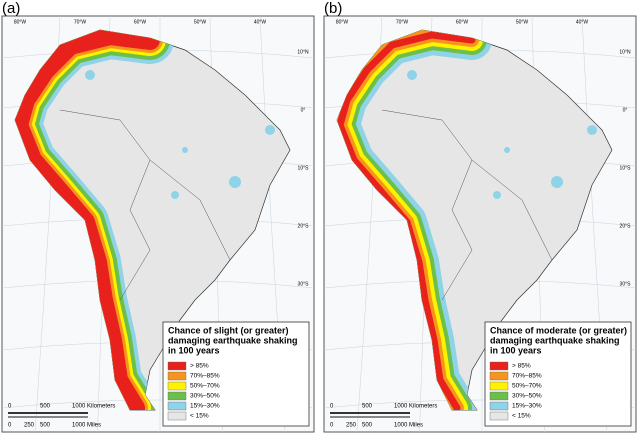  I want to click on legend-title: Chance of slight (or greater), so click(228, 330).